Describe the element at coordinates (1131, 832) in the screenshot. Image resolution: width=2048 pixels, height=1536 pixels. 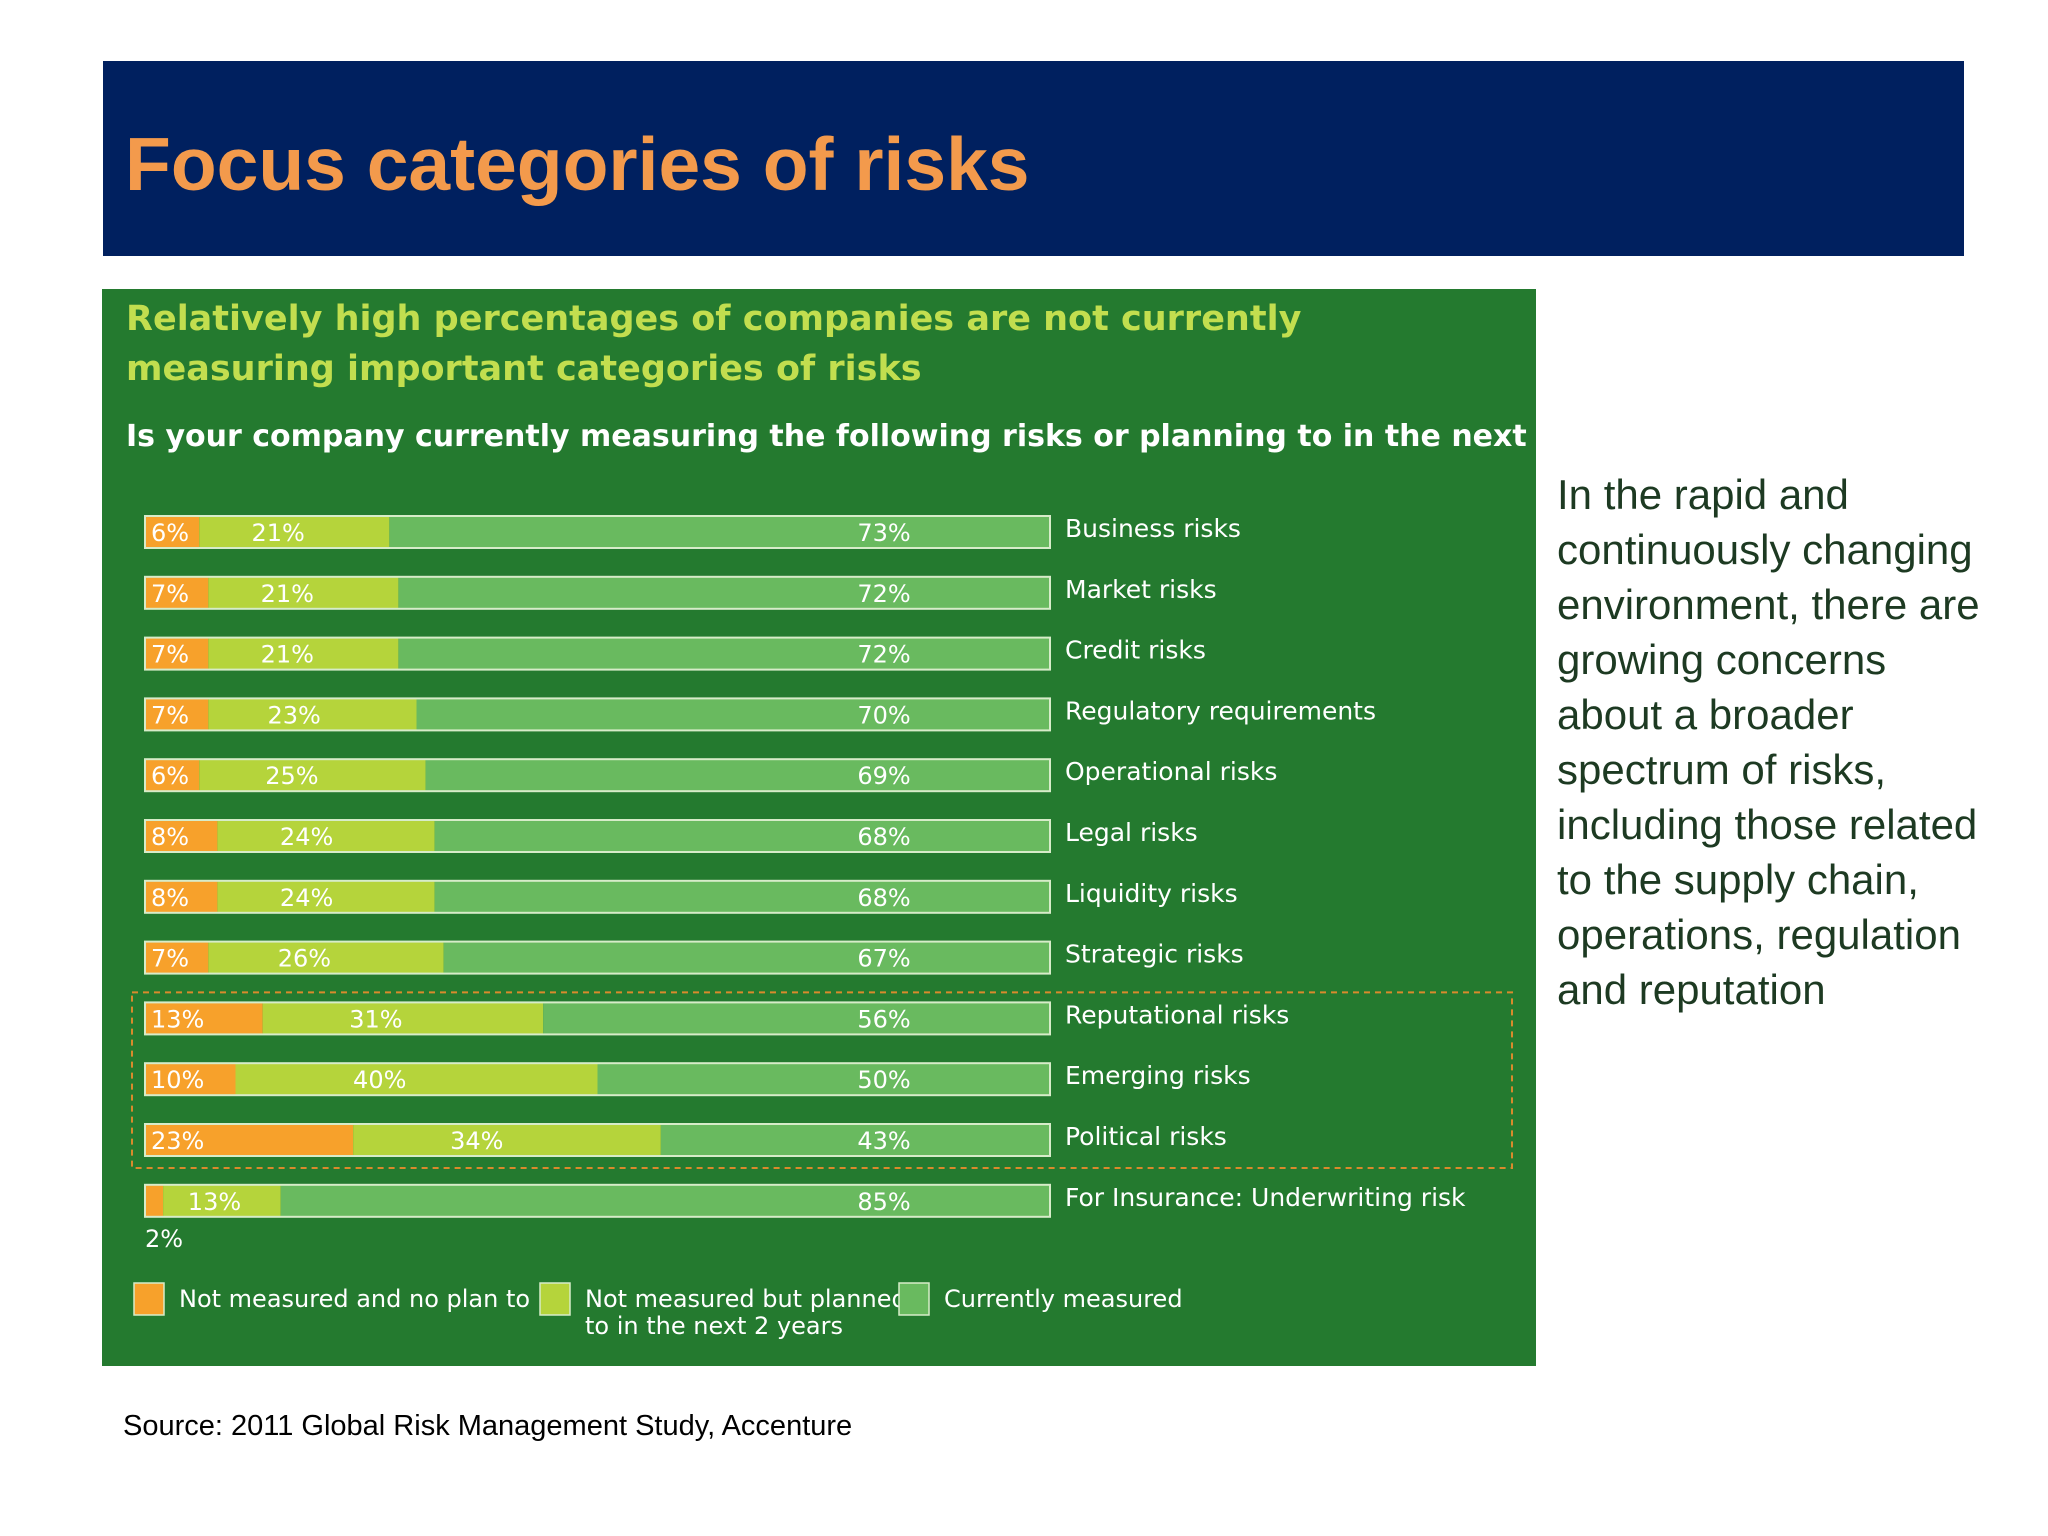
I see `category-label: Legal risks` at that location.